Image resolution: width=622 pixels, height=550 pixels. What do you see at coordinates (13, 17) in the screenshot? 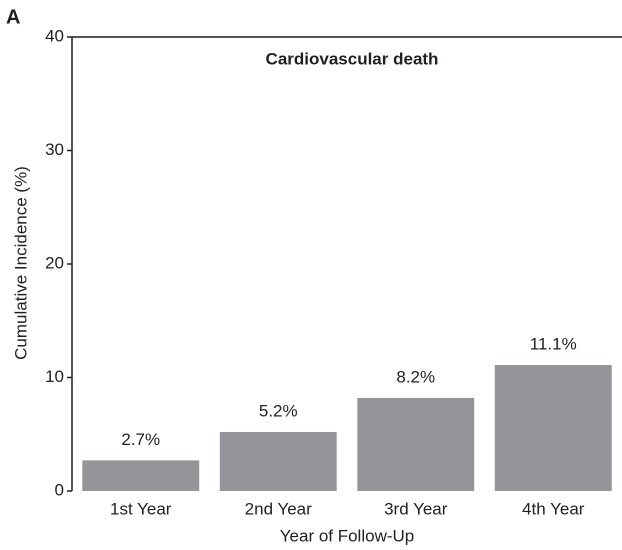
I see `panel-label: A` at bounding box center [13, 17].